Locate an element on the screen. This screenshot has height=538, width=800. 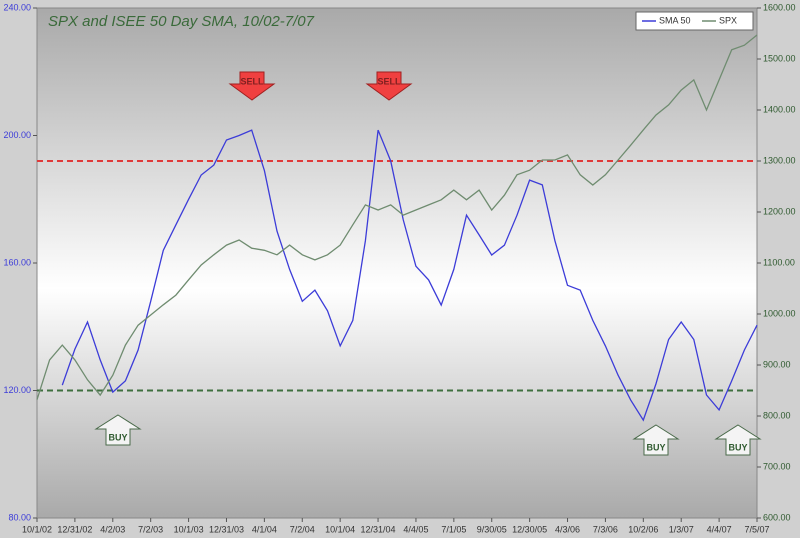
y2-tick-label: 700.00 is located at coordinates (777, 466).